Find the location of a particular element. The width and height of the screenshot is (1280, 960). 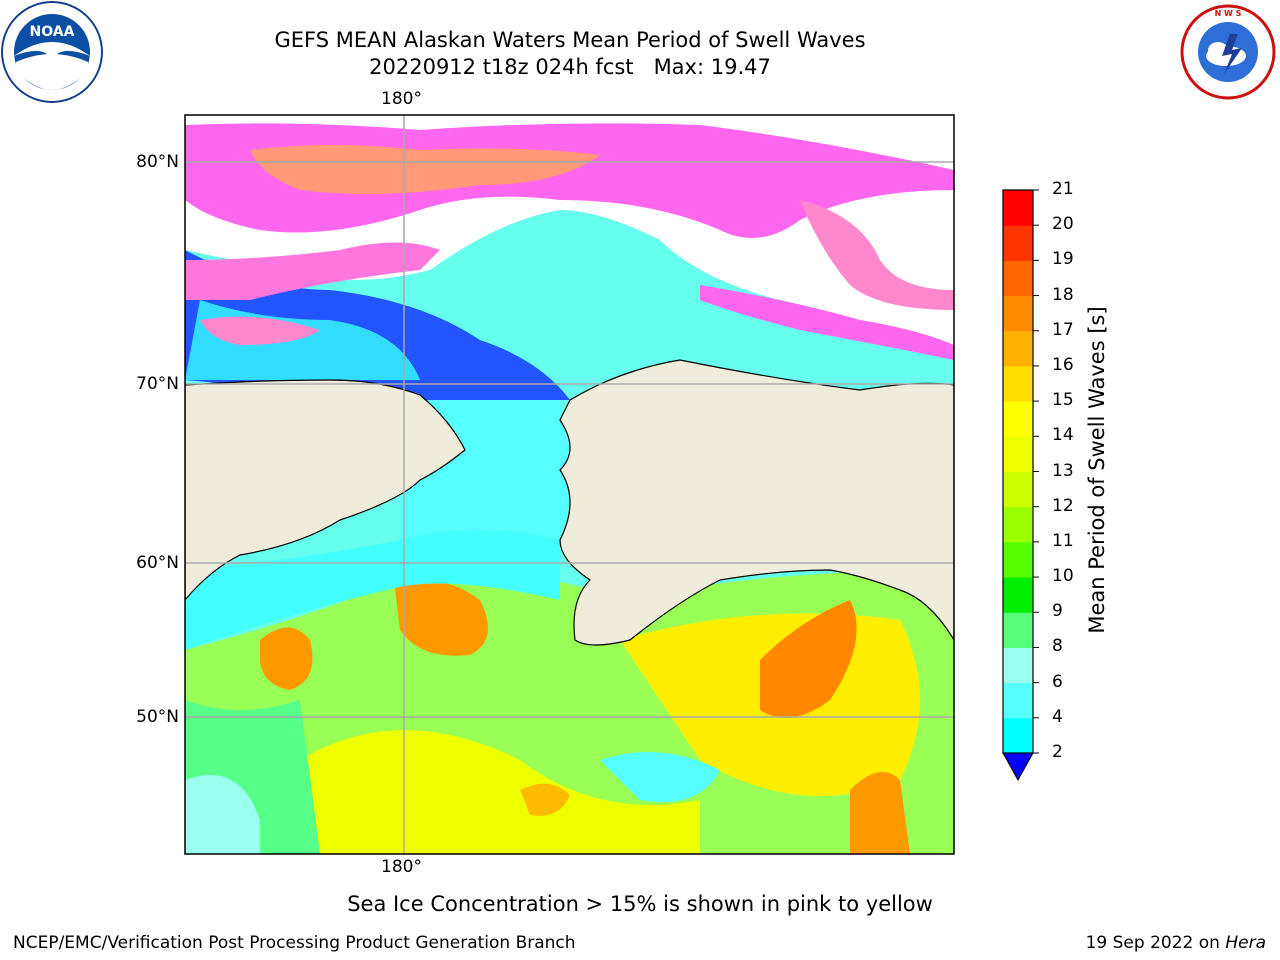

svg-text: N W S is located at coordinates (1228, 13).